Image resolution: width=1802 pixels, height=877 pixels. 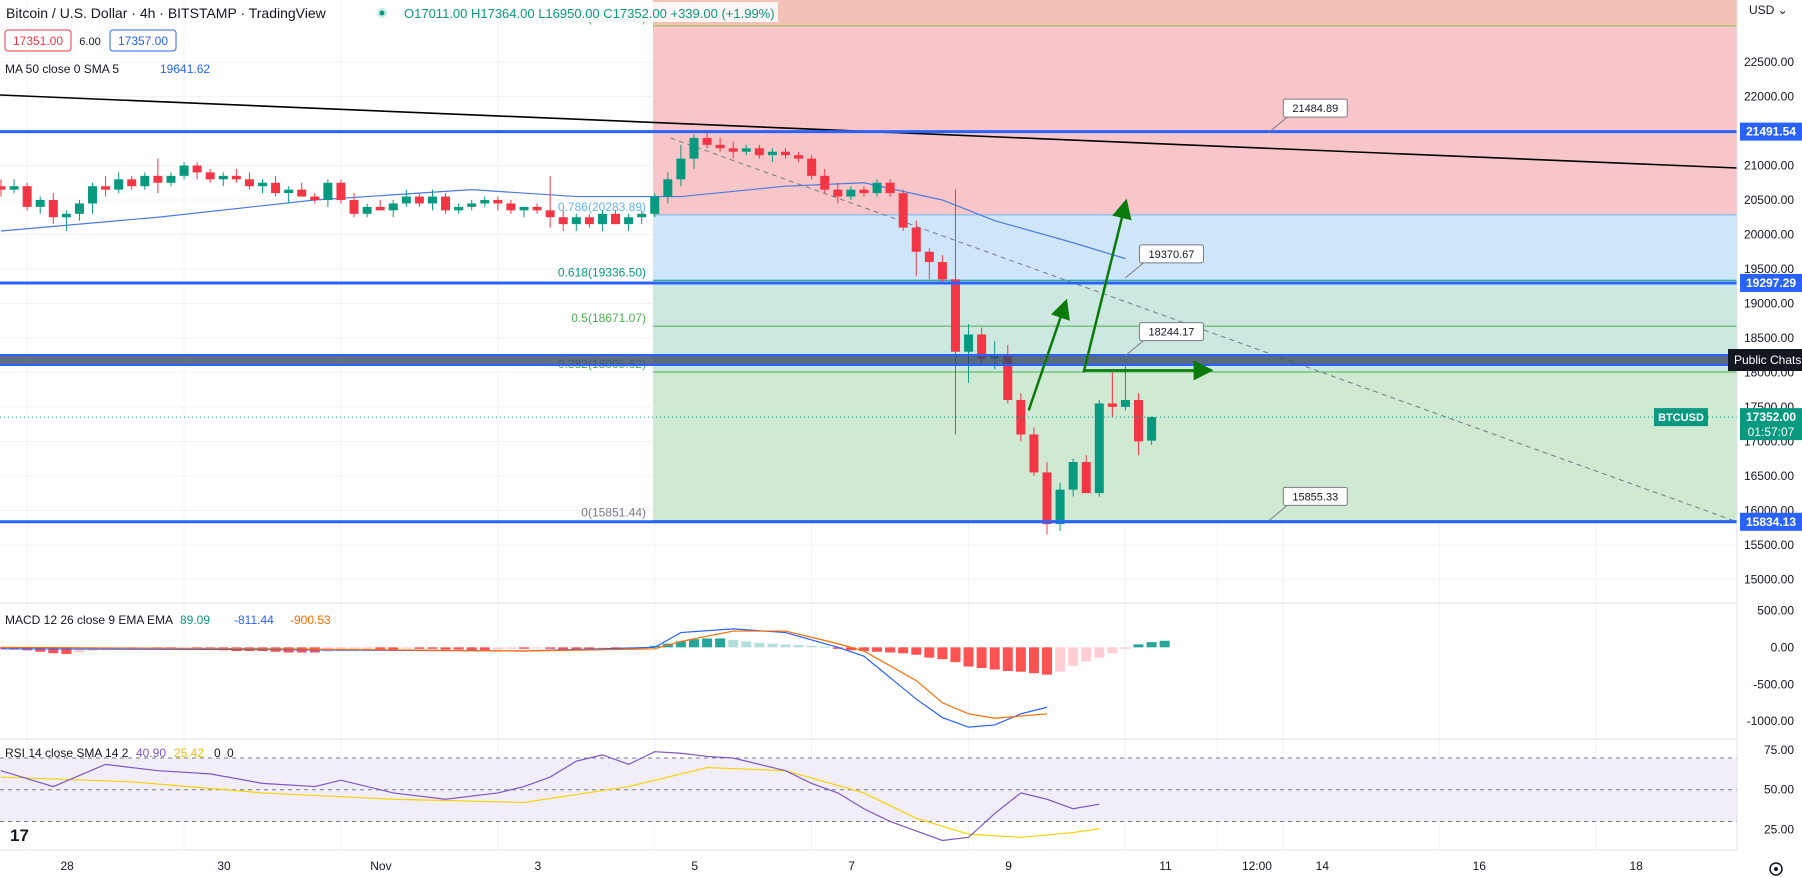 I want to click on time-axis: 28 30 Nov 3 5 7 9 11 12:00 14 16 18, so click(x=868, y=863).